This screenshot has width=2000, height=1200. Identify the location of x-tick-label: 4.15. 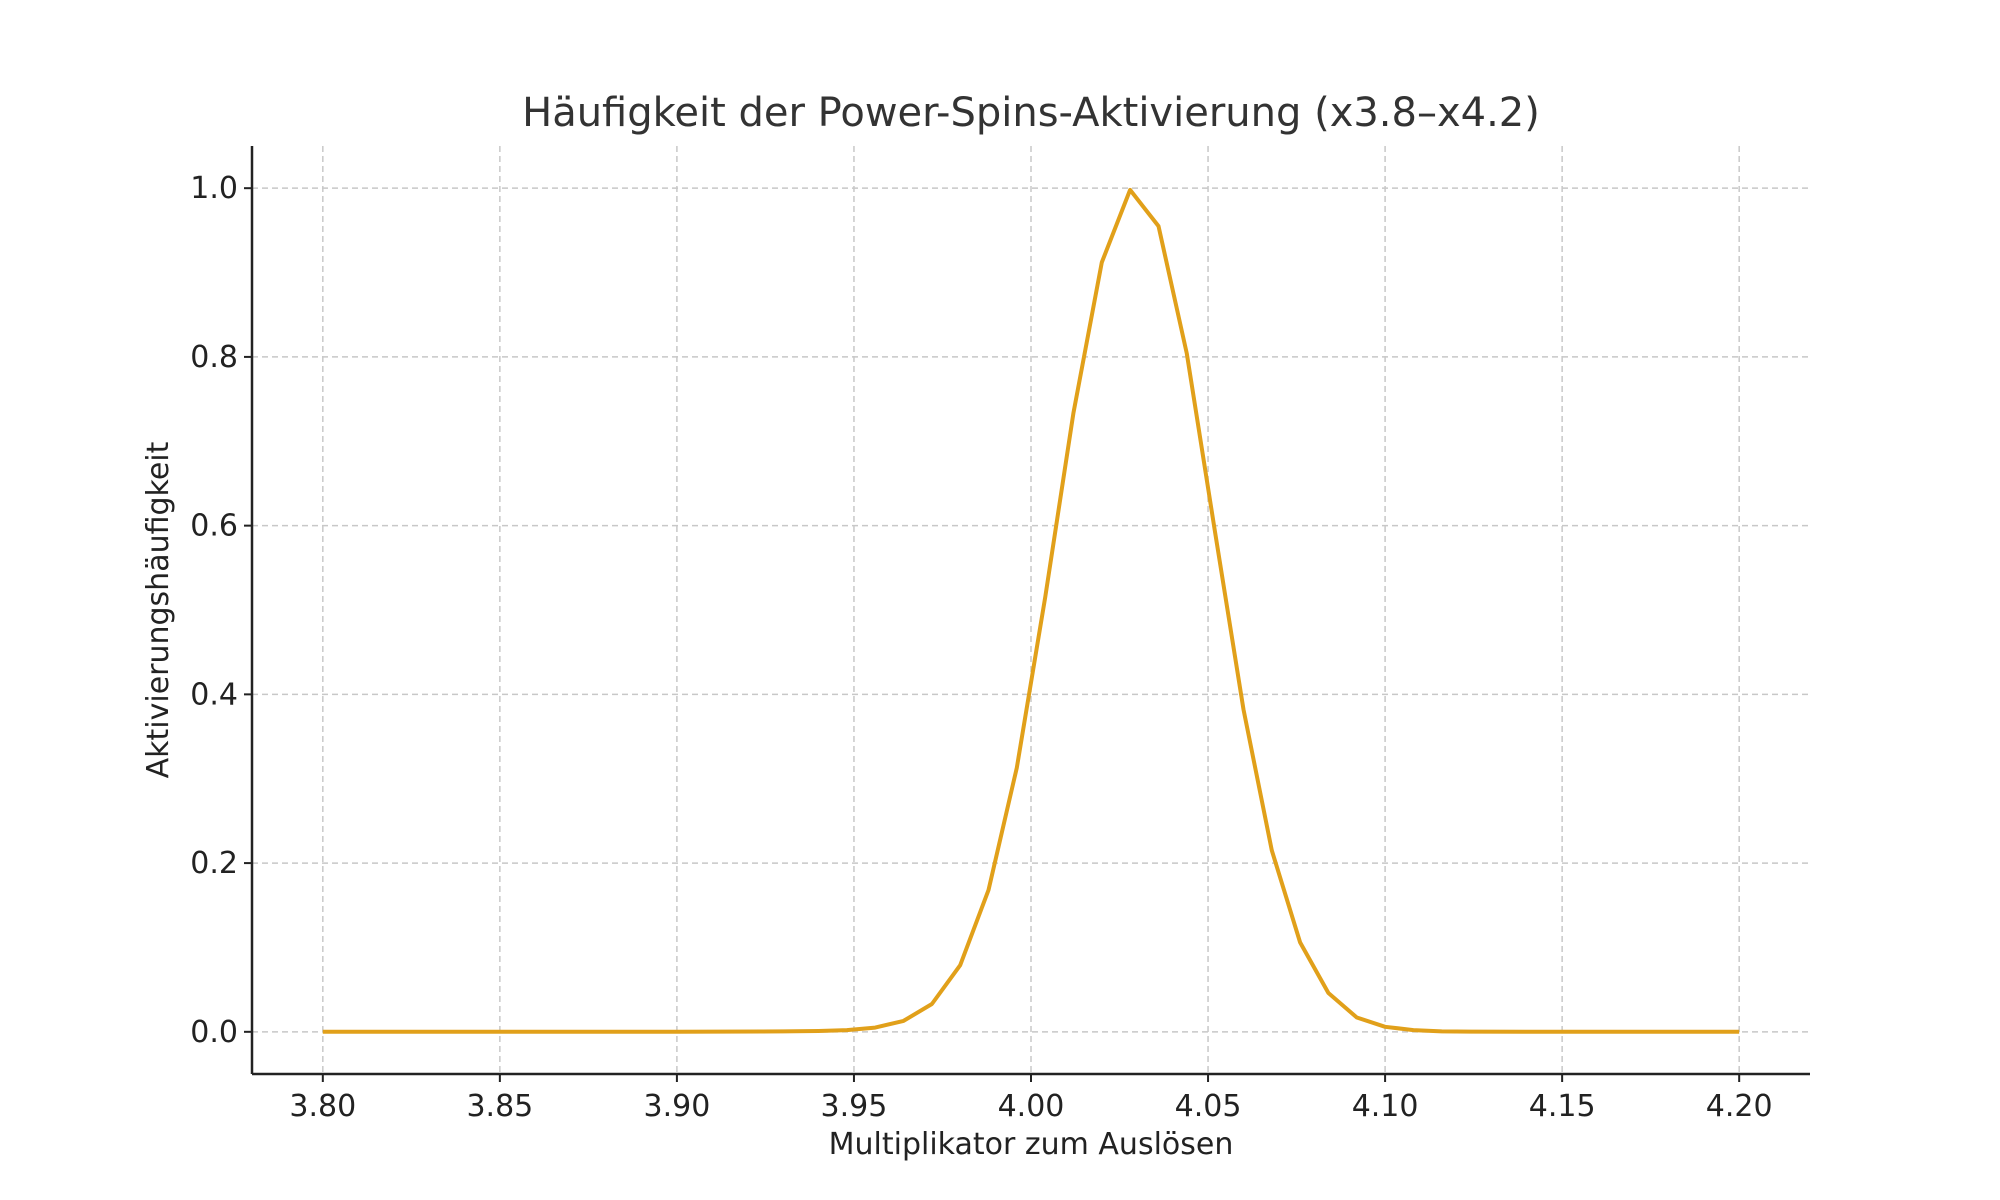
(1562, 1106).